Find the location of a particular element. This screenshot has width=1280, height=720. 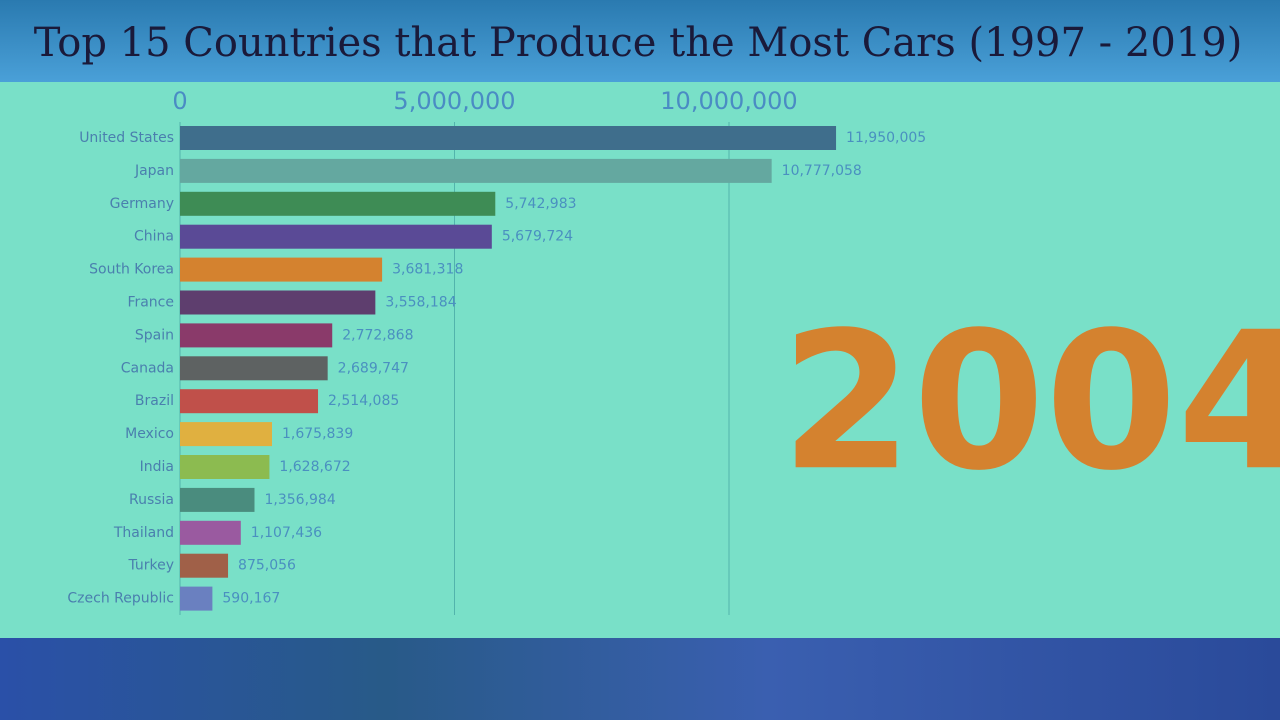

footer-band is located at coordinates (640, 679).